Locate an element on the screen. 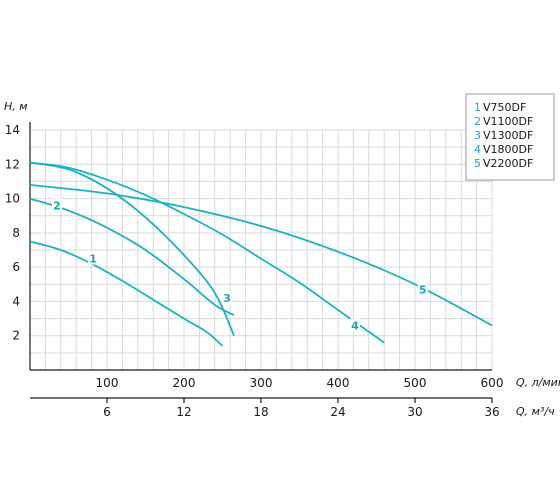 Image resolution: width=560 pixels, height=504 pixels. legend-label: V750DF is located at coordinates (504, 107).